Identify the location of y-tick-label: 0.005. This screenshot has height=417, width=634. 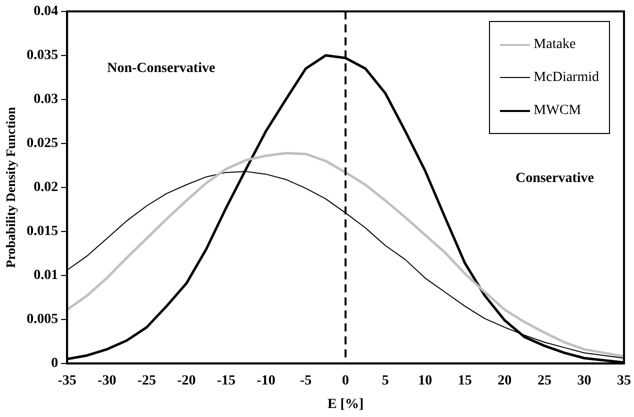
(42, 320).